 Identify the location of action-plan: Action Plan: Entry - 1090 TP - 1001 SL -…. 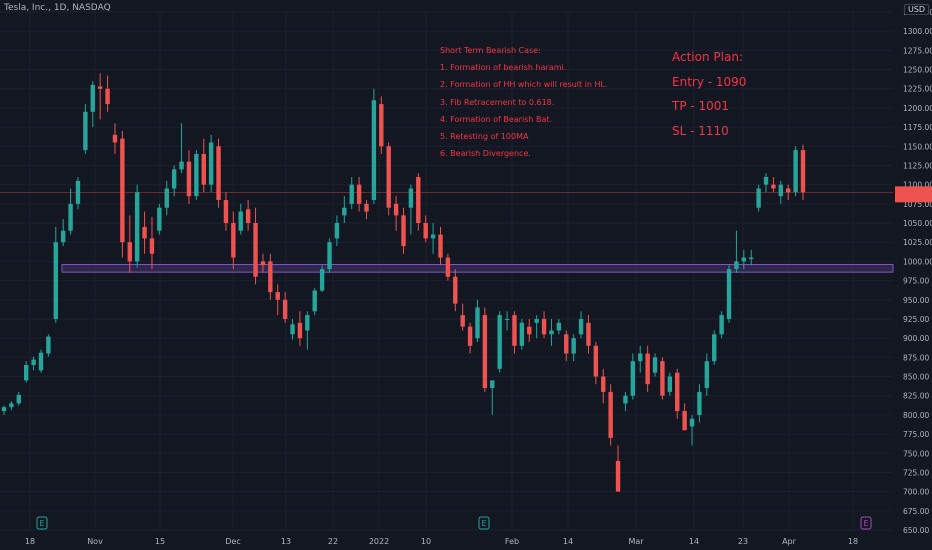
(709, 99).